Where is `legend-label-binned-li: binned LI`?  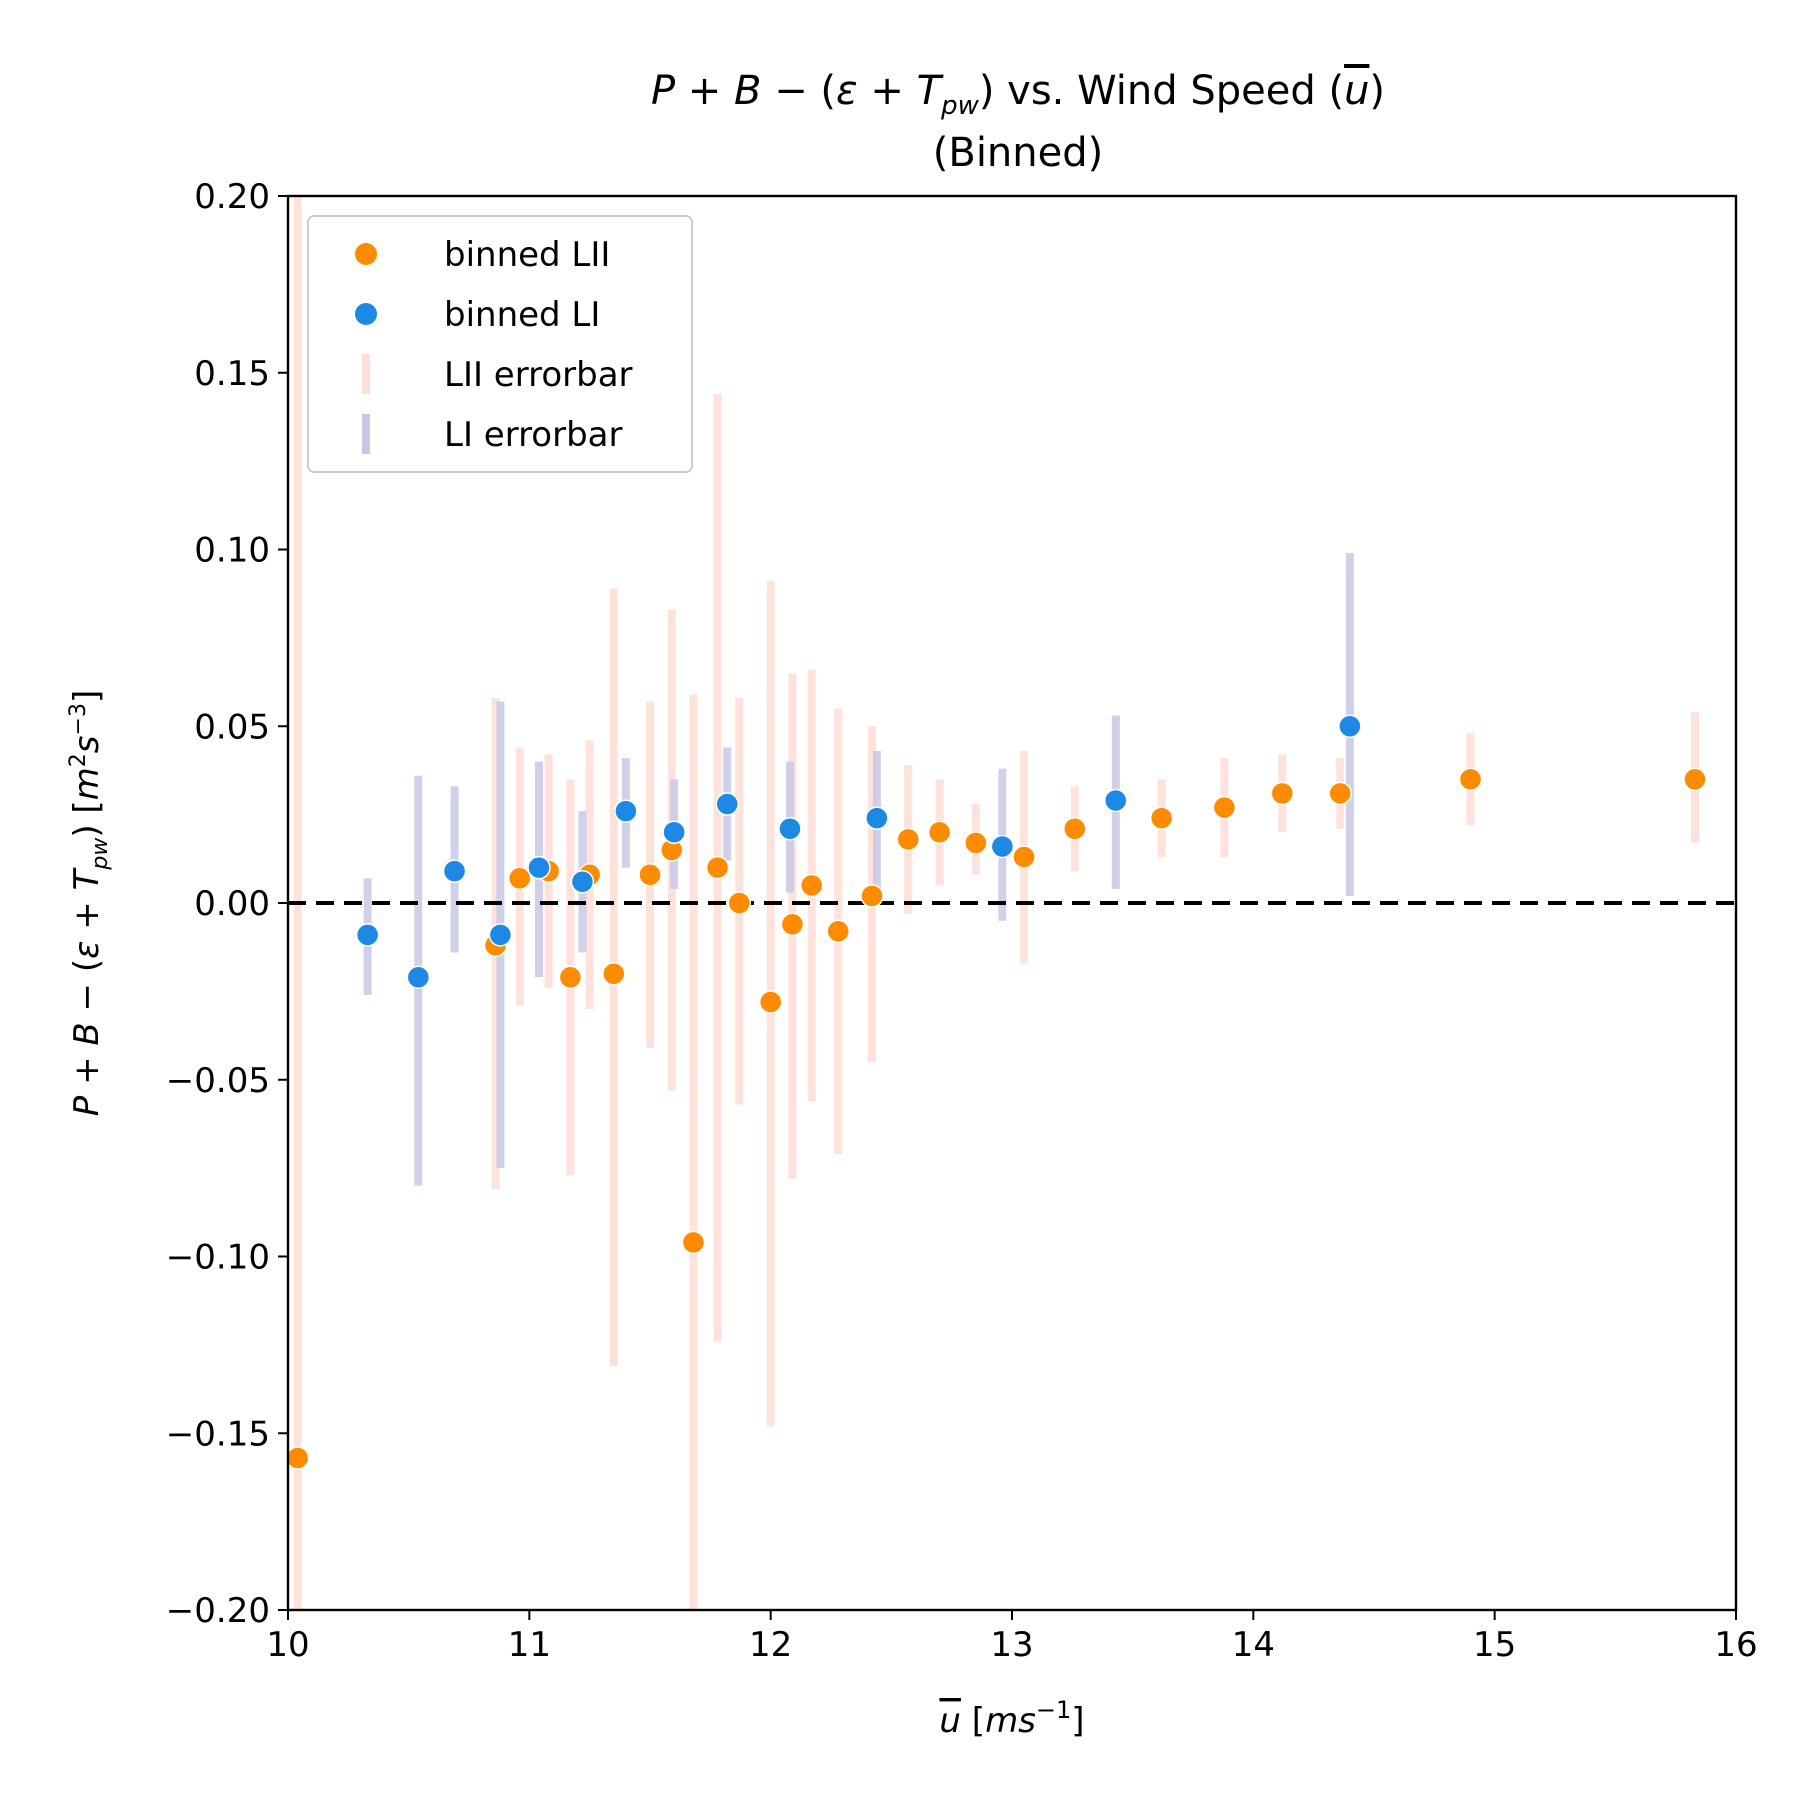 legend-label-binned-li: binned LI is located at coordinates (522, 315).